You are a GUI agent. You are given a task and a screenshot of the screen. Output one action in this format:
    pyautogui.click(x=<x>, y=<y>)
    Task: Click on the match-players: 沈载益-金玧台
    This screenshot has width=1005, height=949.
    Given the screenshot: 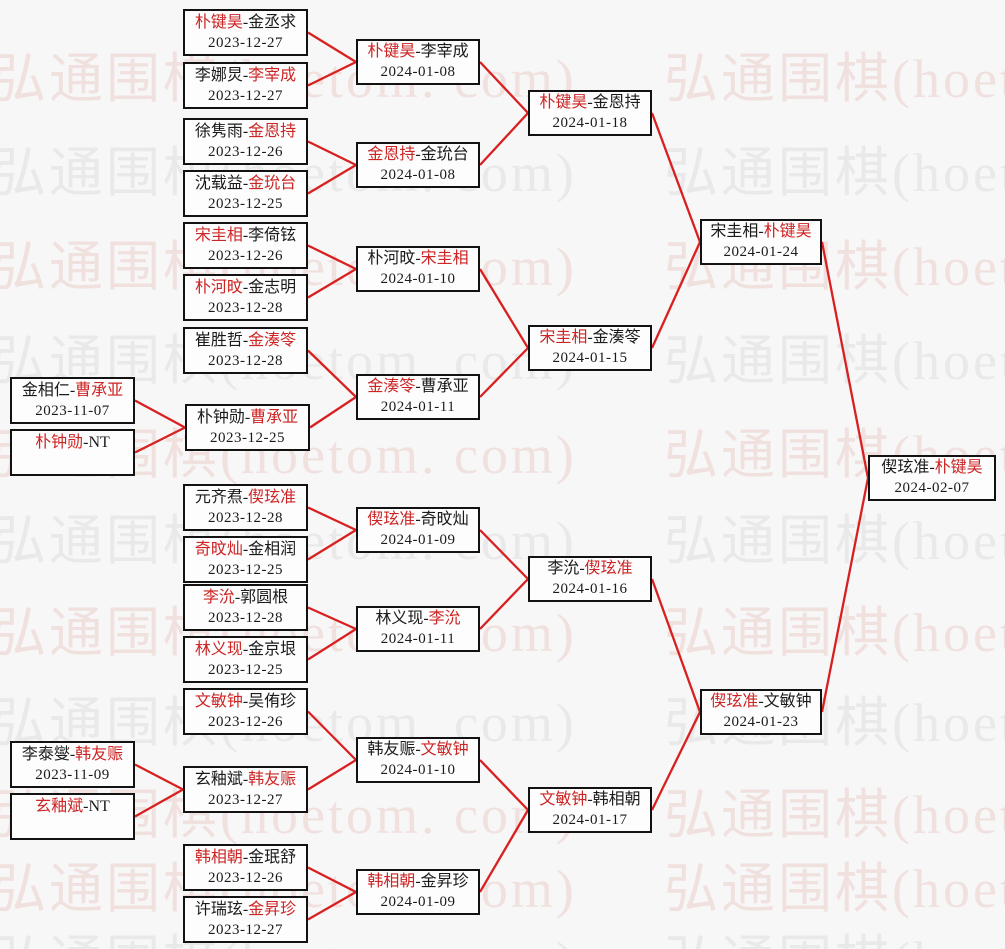 What is the action you would take?
    pyautogui.click(x=245, y=183)
    